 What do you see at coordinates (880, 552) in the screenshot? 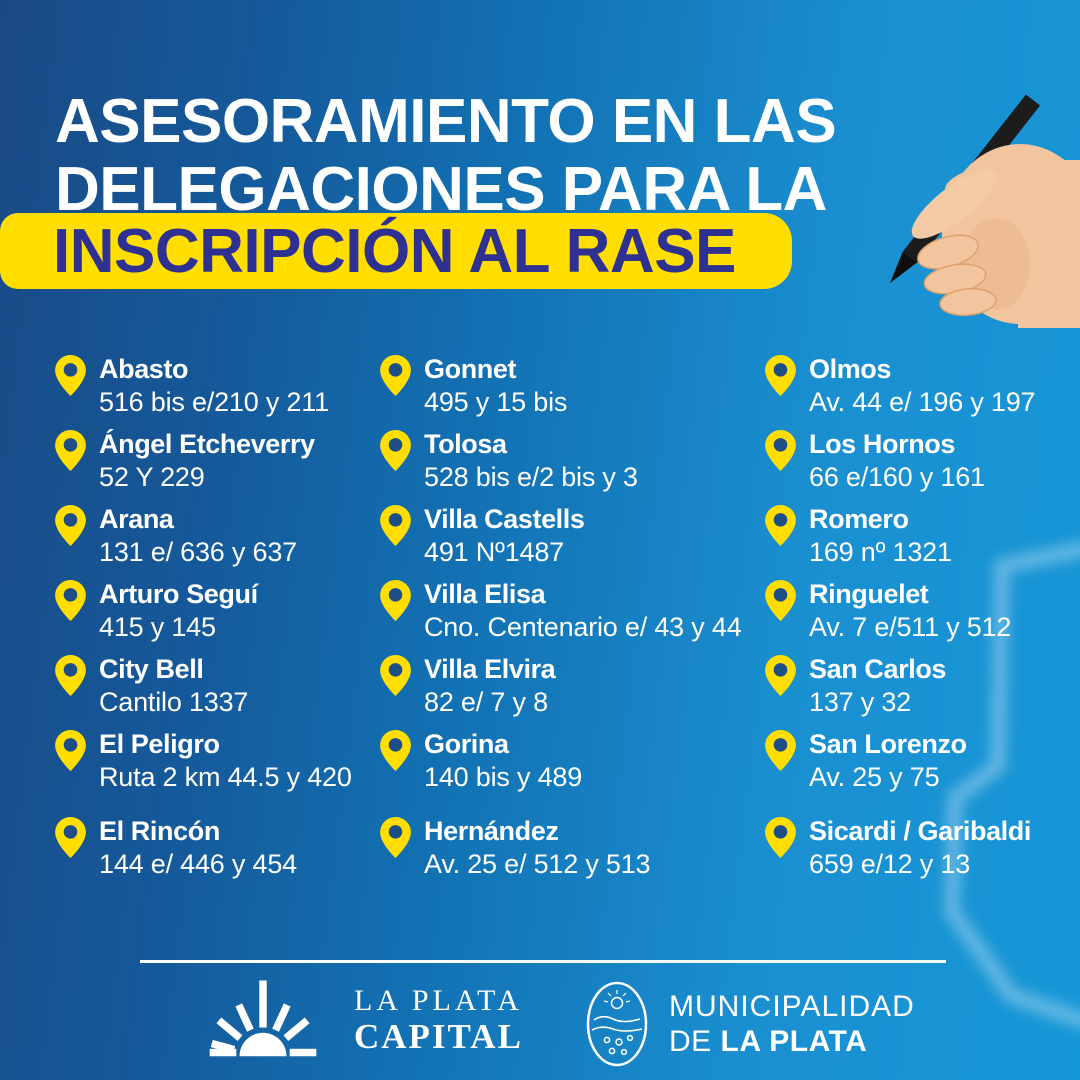
I see `location-address: 169 nº 1321` at bounding box center [880, 552].